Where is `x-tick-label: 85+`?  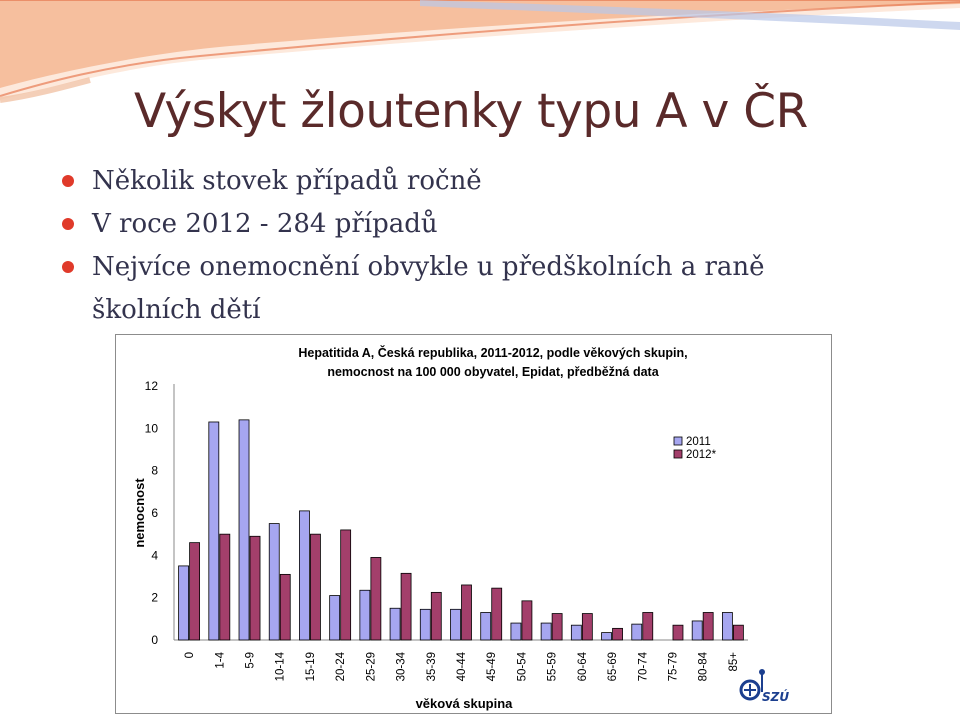 x-tick-label: 85+ is located at coordinates (734, 662).